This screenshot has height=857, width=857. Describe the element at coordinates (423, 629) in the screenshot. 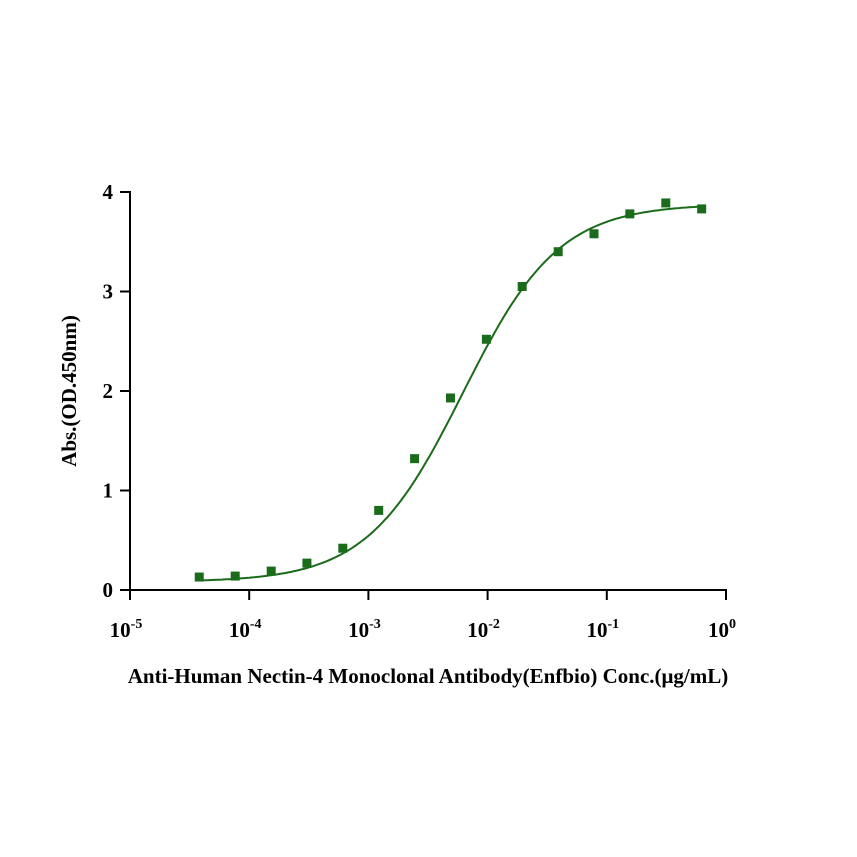

I see `x-tick-labels: 10⁻⁵ 10⁻⁴ 10⁻³ 10⁻² 10⁻¹ 10⁰` at that location.